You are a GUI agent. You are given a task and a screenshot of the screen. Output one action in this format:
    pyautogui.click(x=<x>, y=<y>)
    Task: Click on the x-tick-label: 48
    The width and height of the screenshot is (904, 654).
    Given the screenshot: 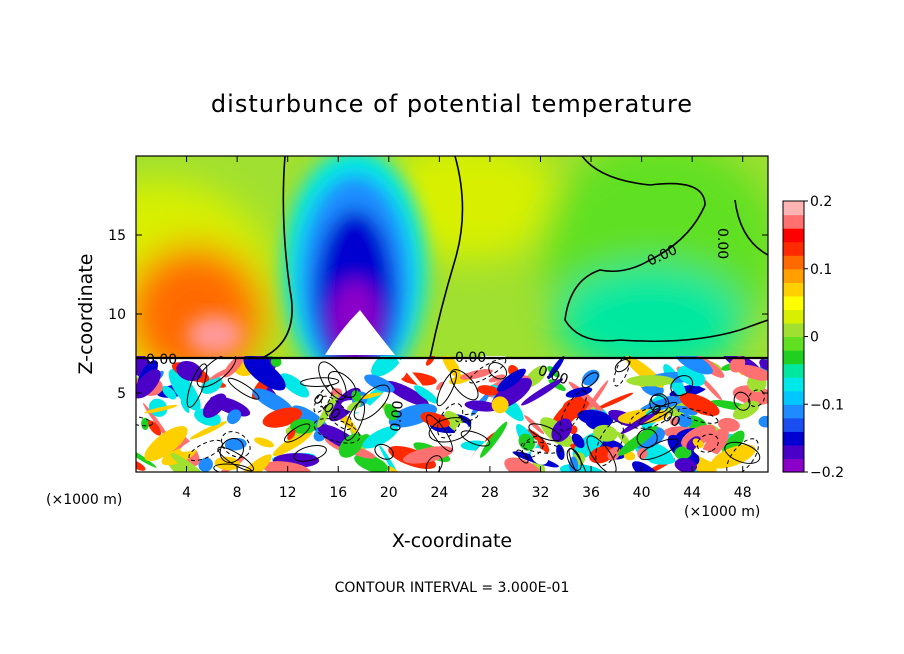 What is the action you would take?
    pyautogui.click(x=743, y=493)
    